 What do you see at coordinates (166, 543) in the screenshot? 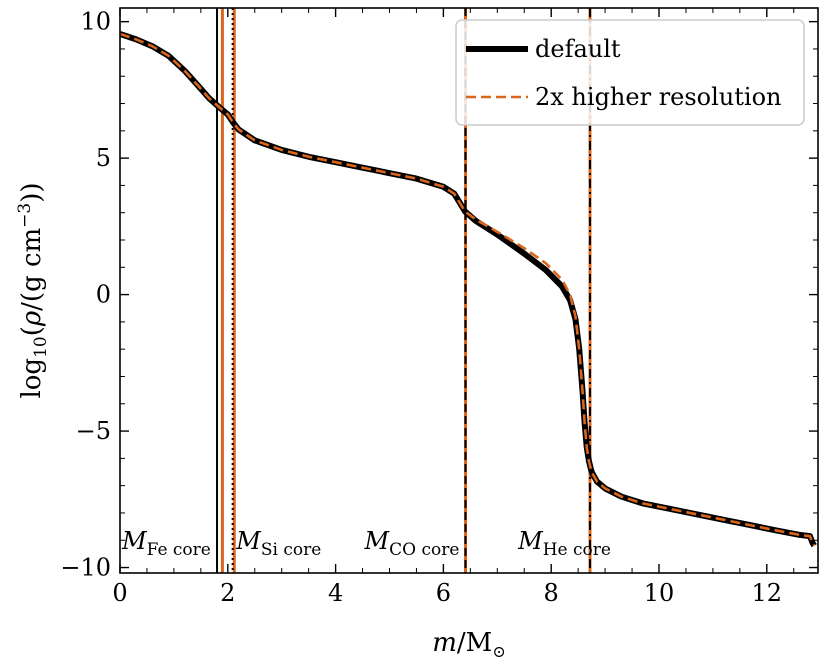
I see `core-label-fe-core: MFe core` at bounding box center [166, 543].